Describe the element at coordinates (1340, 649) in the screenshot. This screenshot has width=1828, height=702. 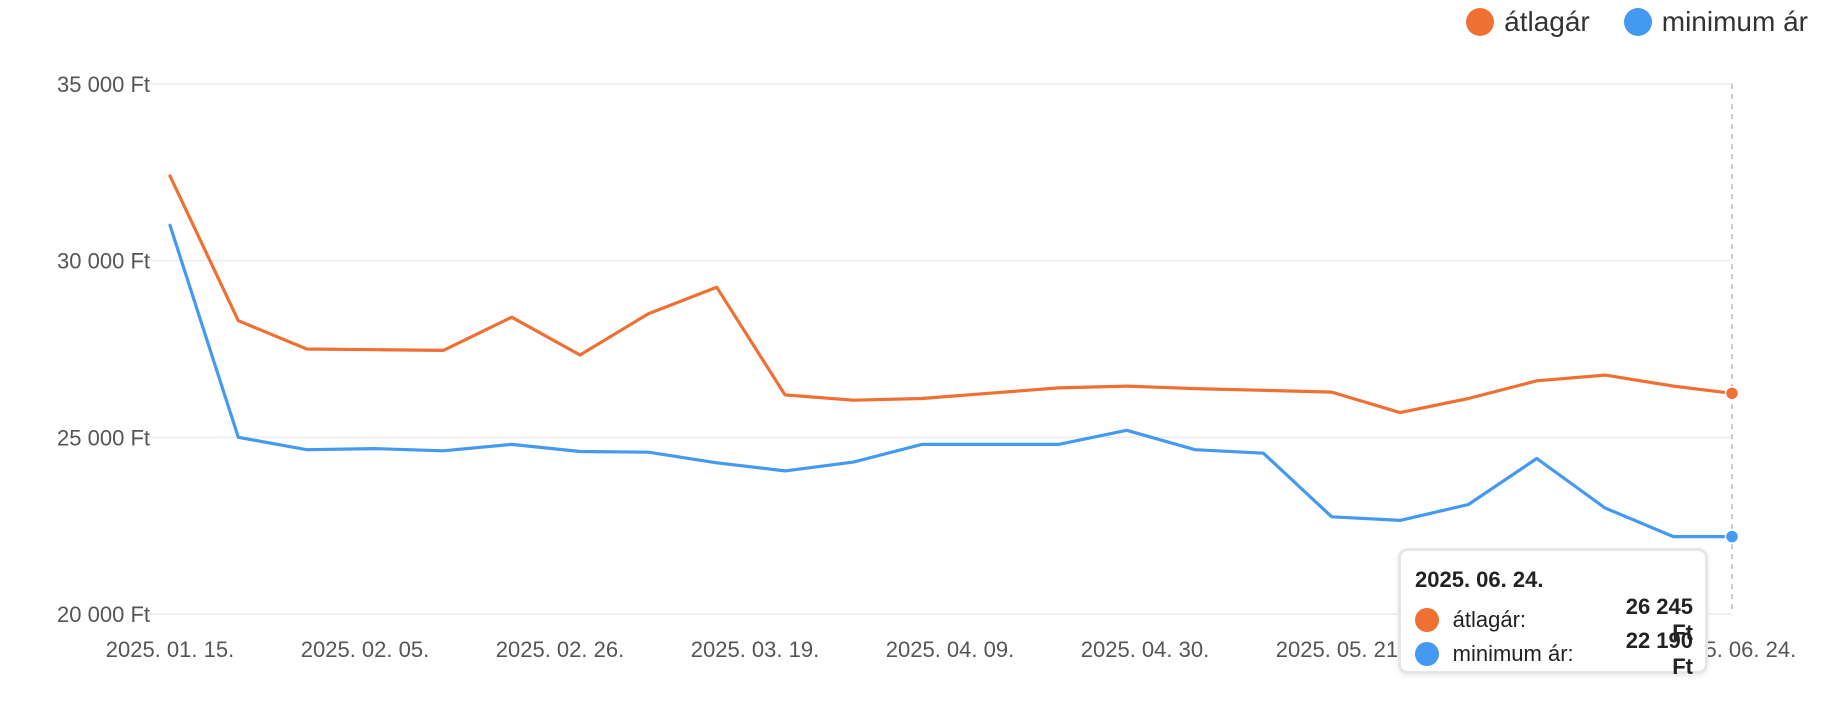
I see `x-tick-label: 2025. 05. 21.` at that location.